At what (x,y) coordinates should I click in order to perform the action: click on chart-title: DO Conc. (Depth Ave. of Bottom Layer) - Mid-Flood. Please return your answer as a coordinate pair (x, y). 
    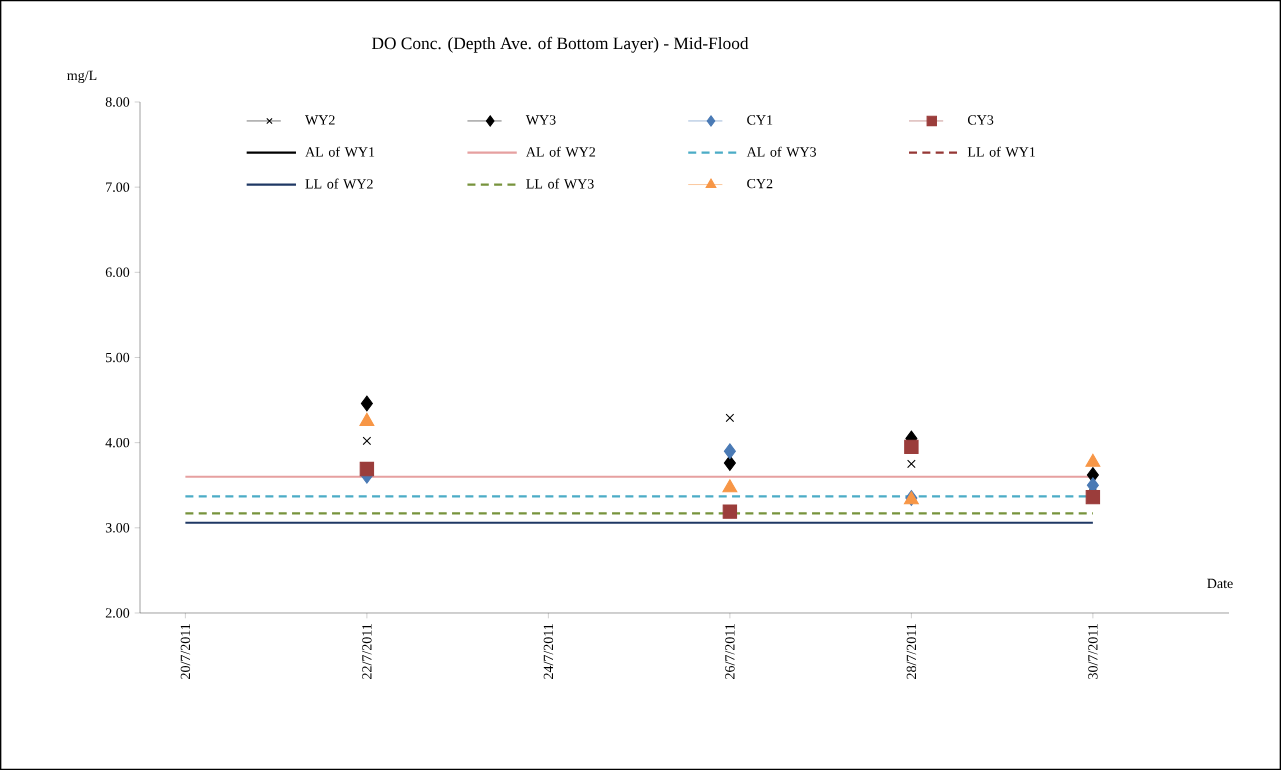
    Looking at the image, I should click on (560, 44).